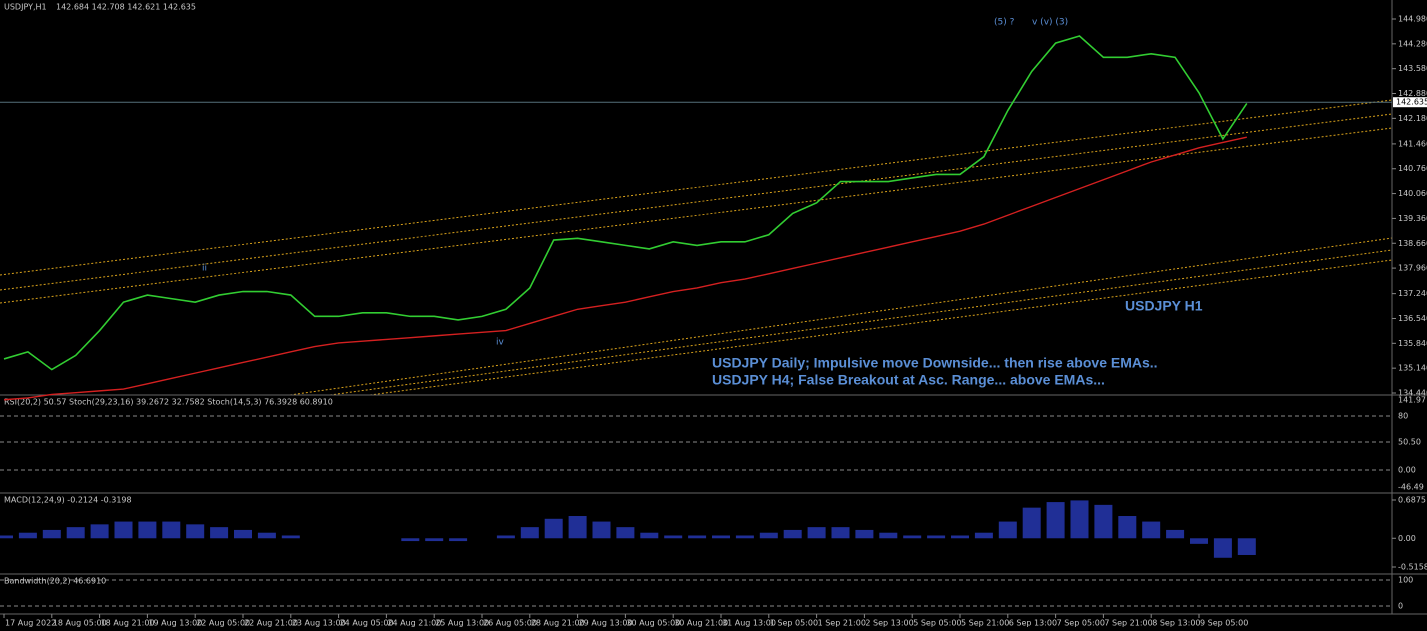 The width and height of the screenshot is (1427, 631). What do you see at coordinates (1412, 500) in the screenshot?
I see `y-tick-label: 0.6875` at bounding box center [1412, 500].